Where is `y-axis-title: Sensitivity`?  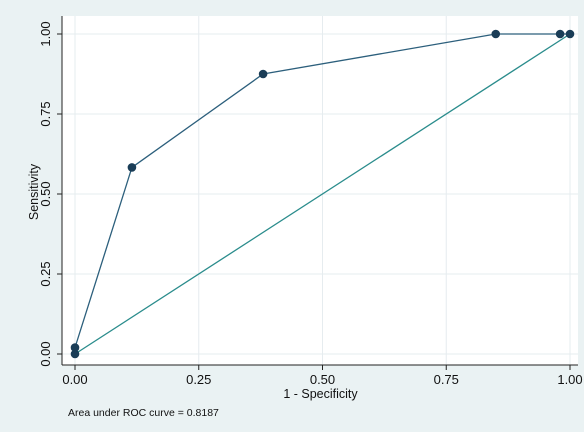 y-axis-title: Sensitivity is located at coordinates (34, 191).